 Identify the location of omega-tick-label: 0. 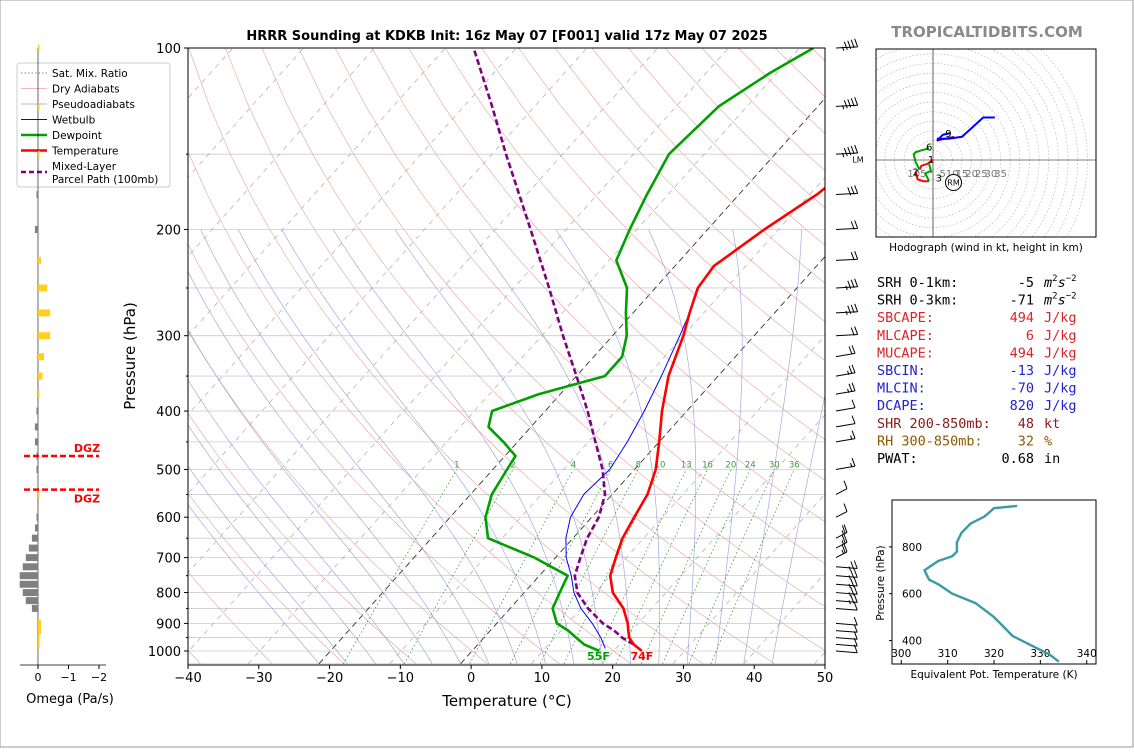
(38, 677).